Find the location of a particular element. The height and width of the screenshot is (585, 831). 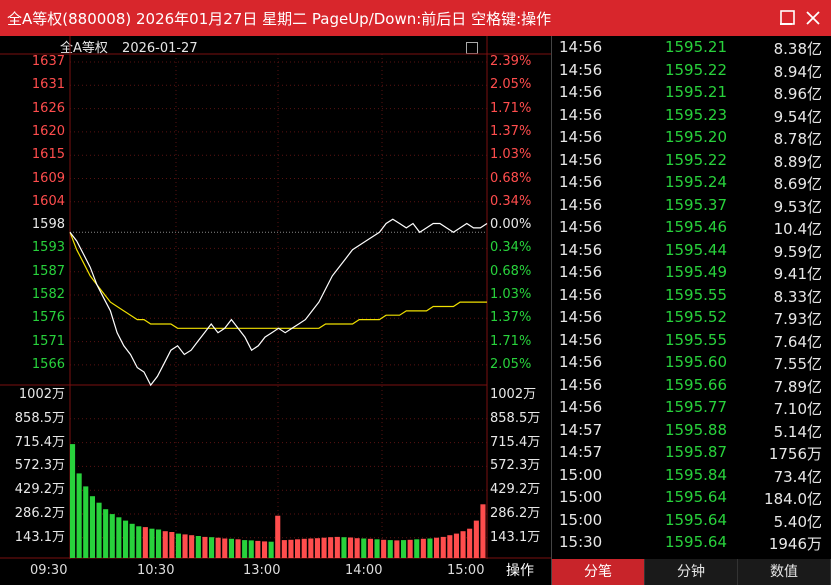

percent-tick-label: 2.05% is located at coordinates (511, 364).